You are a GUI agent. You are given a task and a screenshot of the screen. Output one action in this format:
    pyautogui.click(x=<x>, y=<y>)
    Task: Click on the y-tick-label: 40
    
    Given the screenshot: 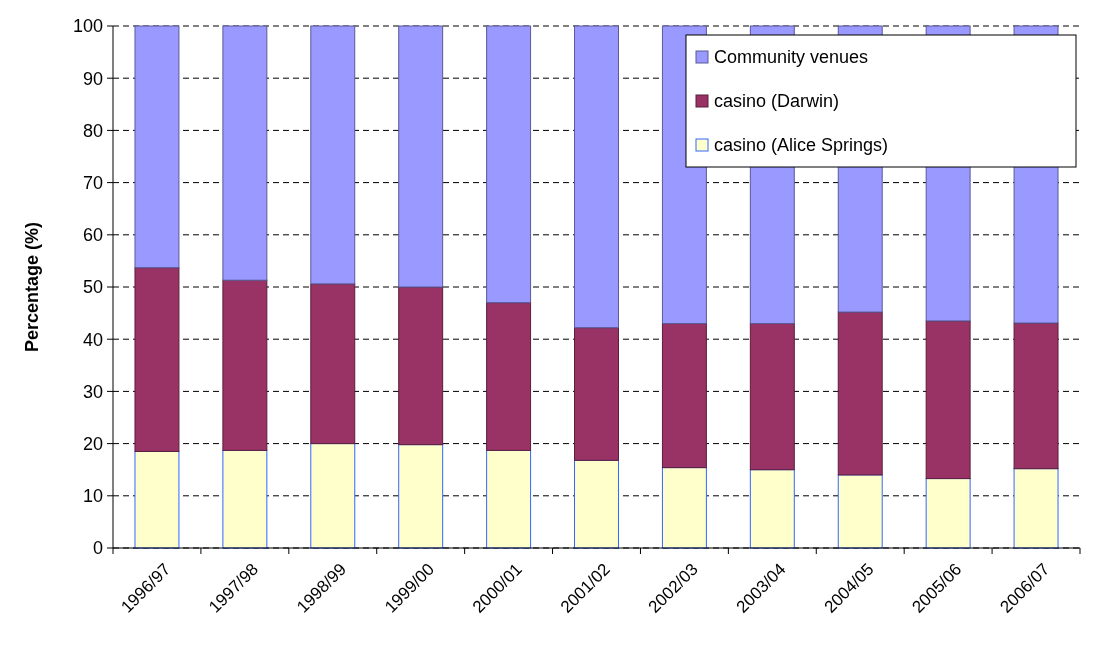 What is the action you would take?
    pyautogui.click(x=92, y=339)
    